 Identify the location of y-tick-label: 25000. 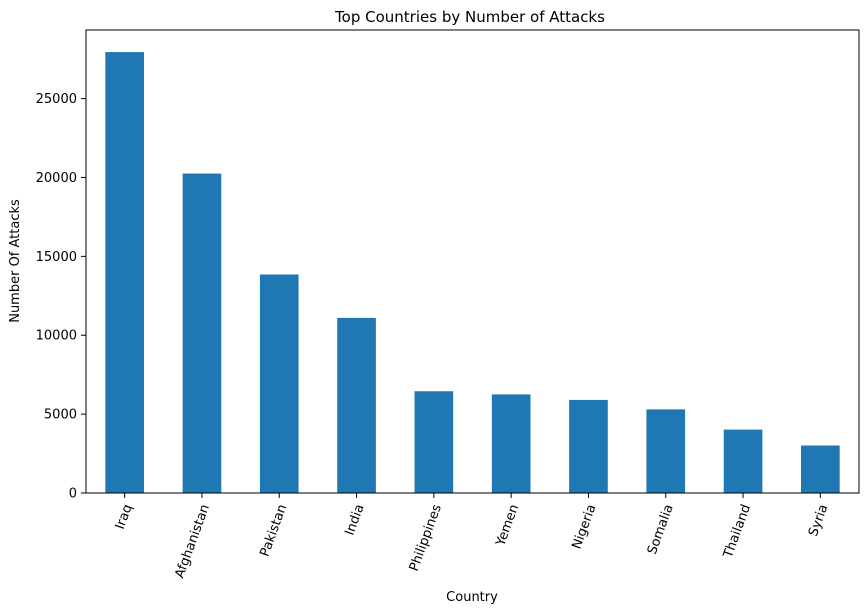
(56, 99).